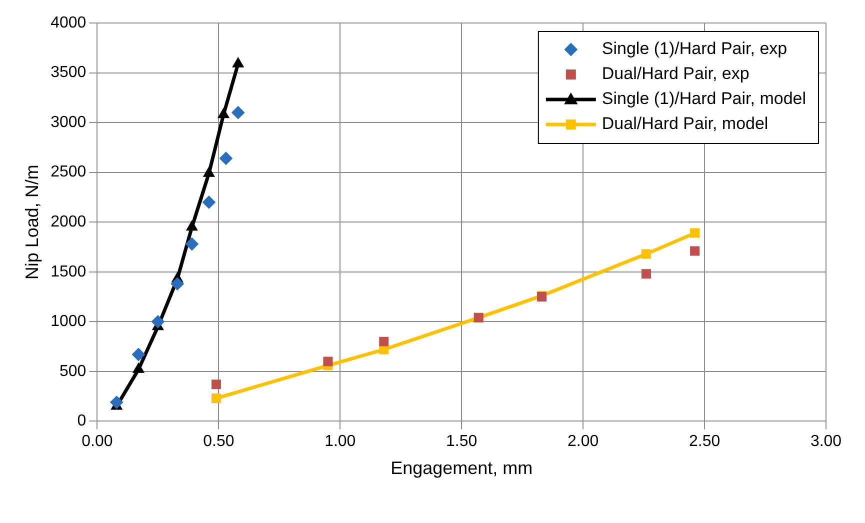  I want to click on legend-label: Dual/Hard Pair, exp, so click(676, 74).